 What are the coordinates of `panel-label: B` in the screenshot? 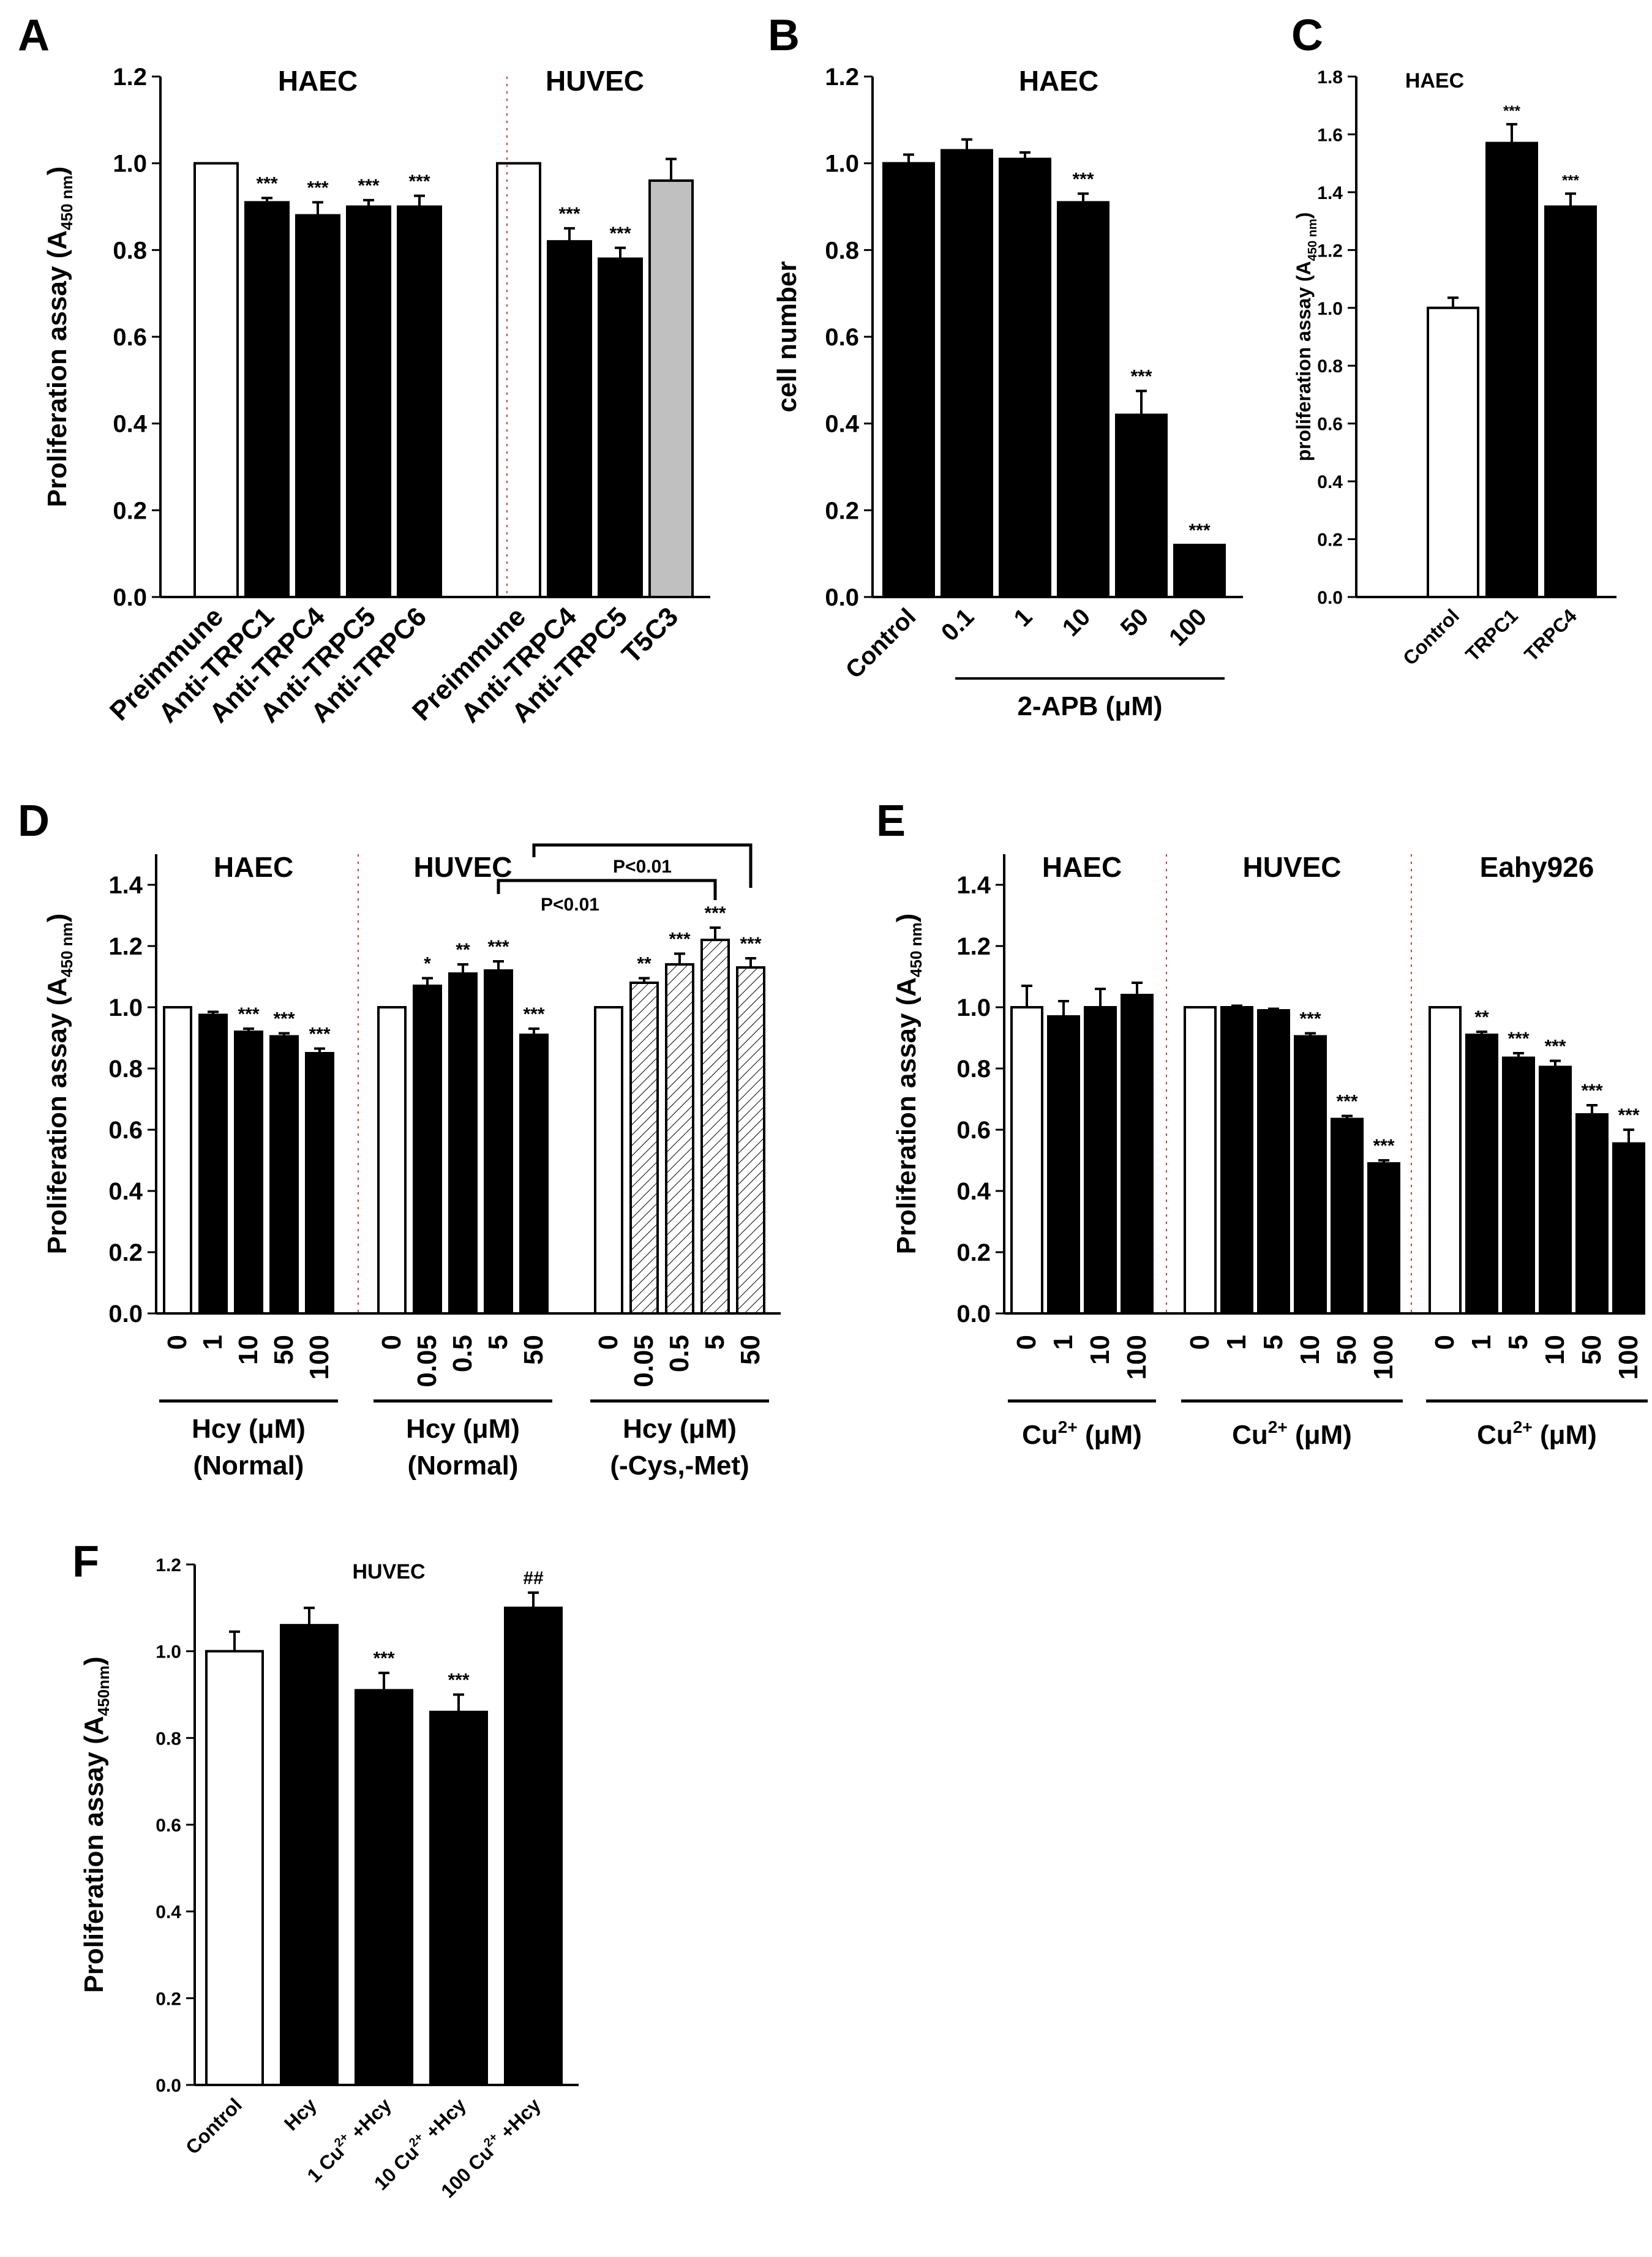 It's located at (784, 35).